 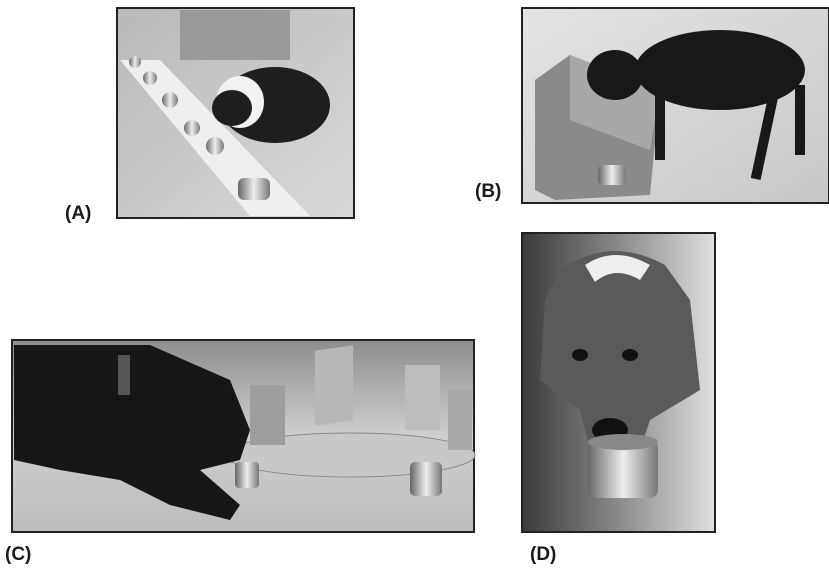 What do you see at coordinates (78, 213) in the screenshot?
I see `panel-label: (A)` at bounding box center [78, 213].